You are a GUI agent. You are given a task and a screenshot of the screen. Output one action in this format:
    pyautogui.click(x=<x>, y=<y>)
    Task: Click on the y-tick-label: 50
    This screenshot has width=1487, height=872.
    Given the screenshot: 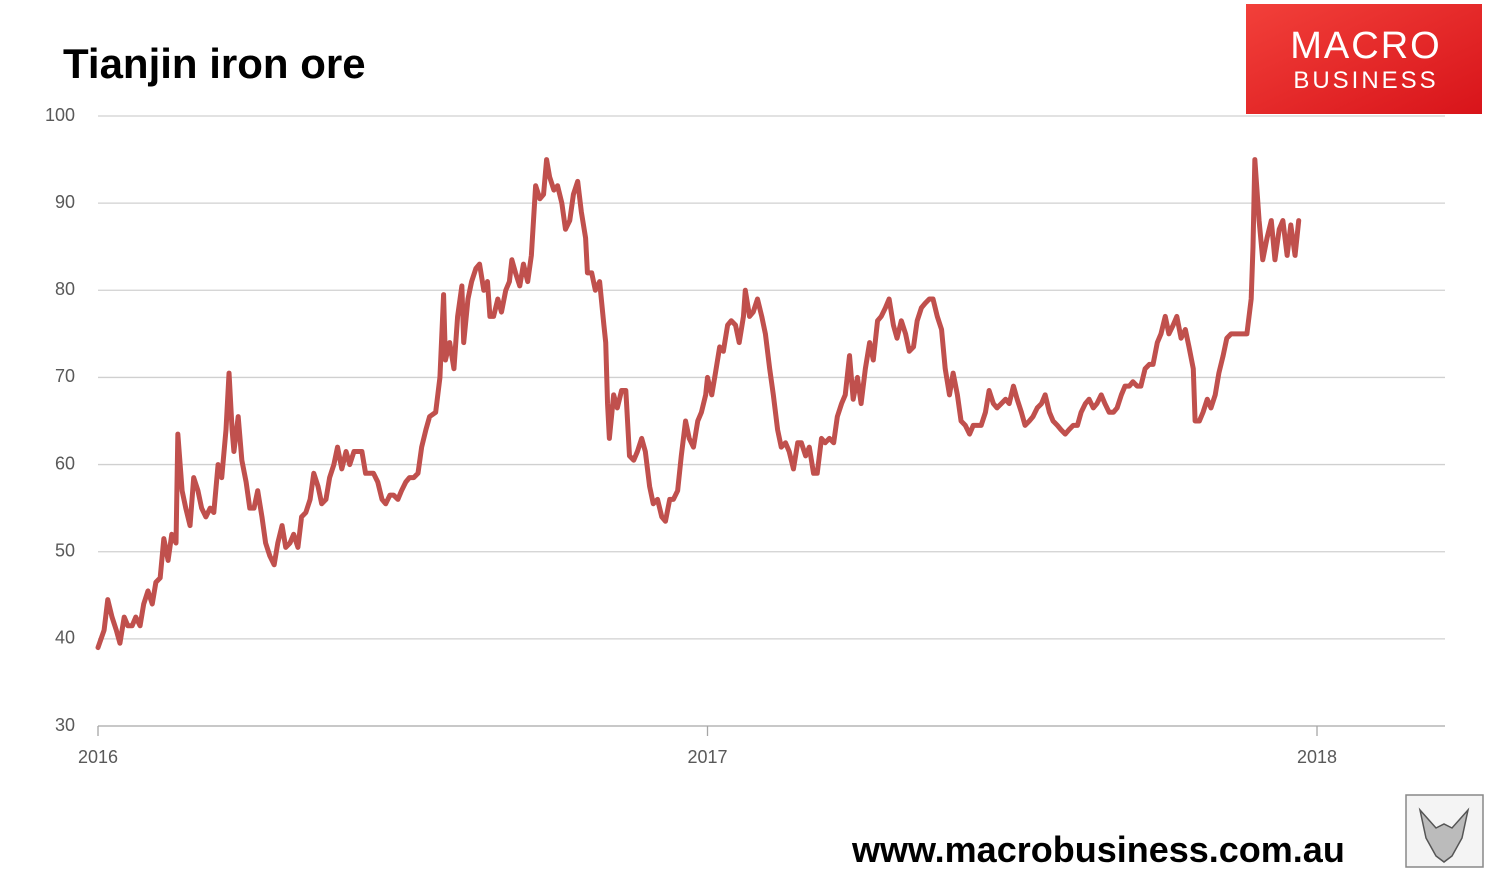 What is the action you would take?
    pyautogui.click(x=65, y=550)
    